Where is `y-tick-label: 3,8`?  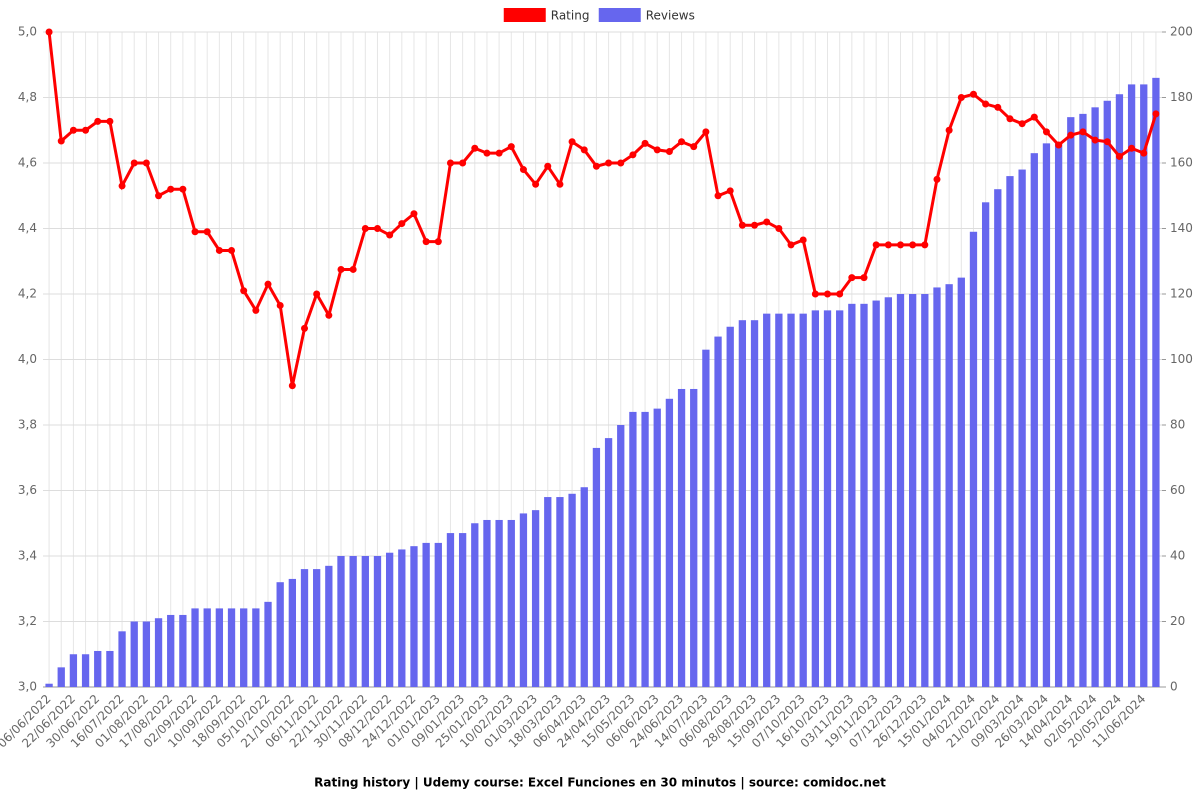
y-tick-label: 3,8 is located at coordinates (27, 425).